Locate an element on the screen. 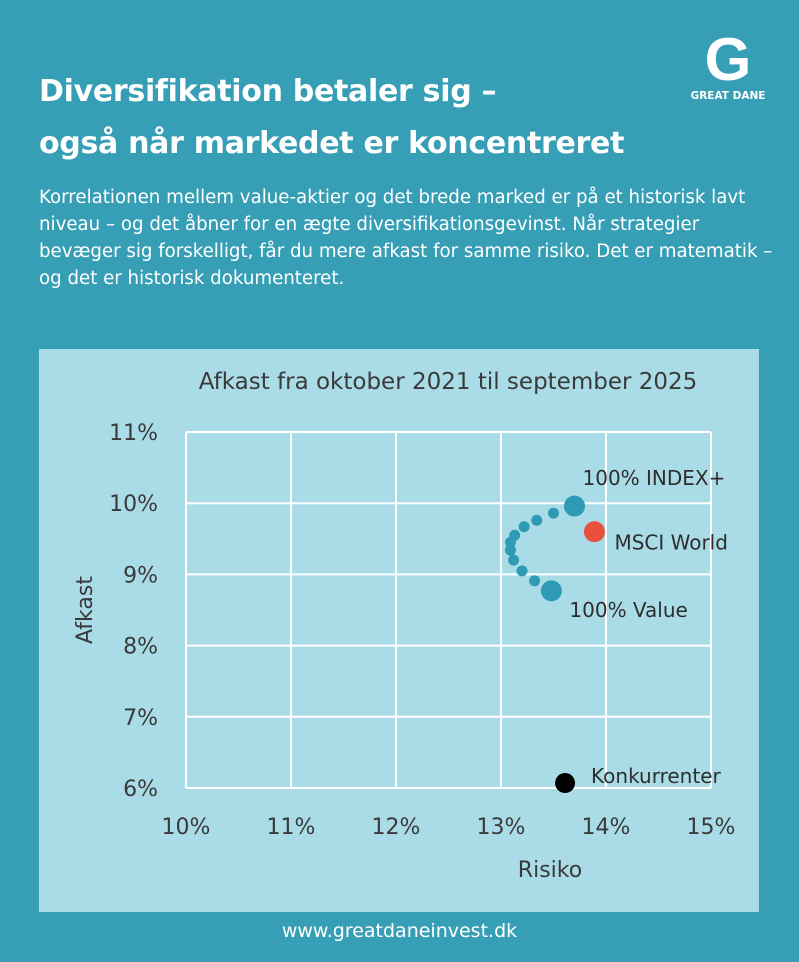 This screenshot has height=962, width=799. y-tick-label: 10% is located at coordinates (133, 504).